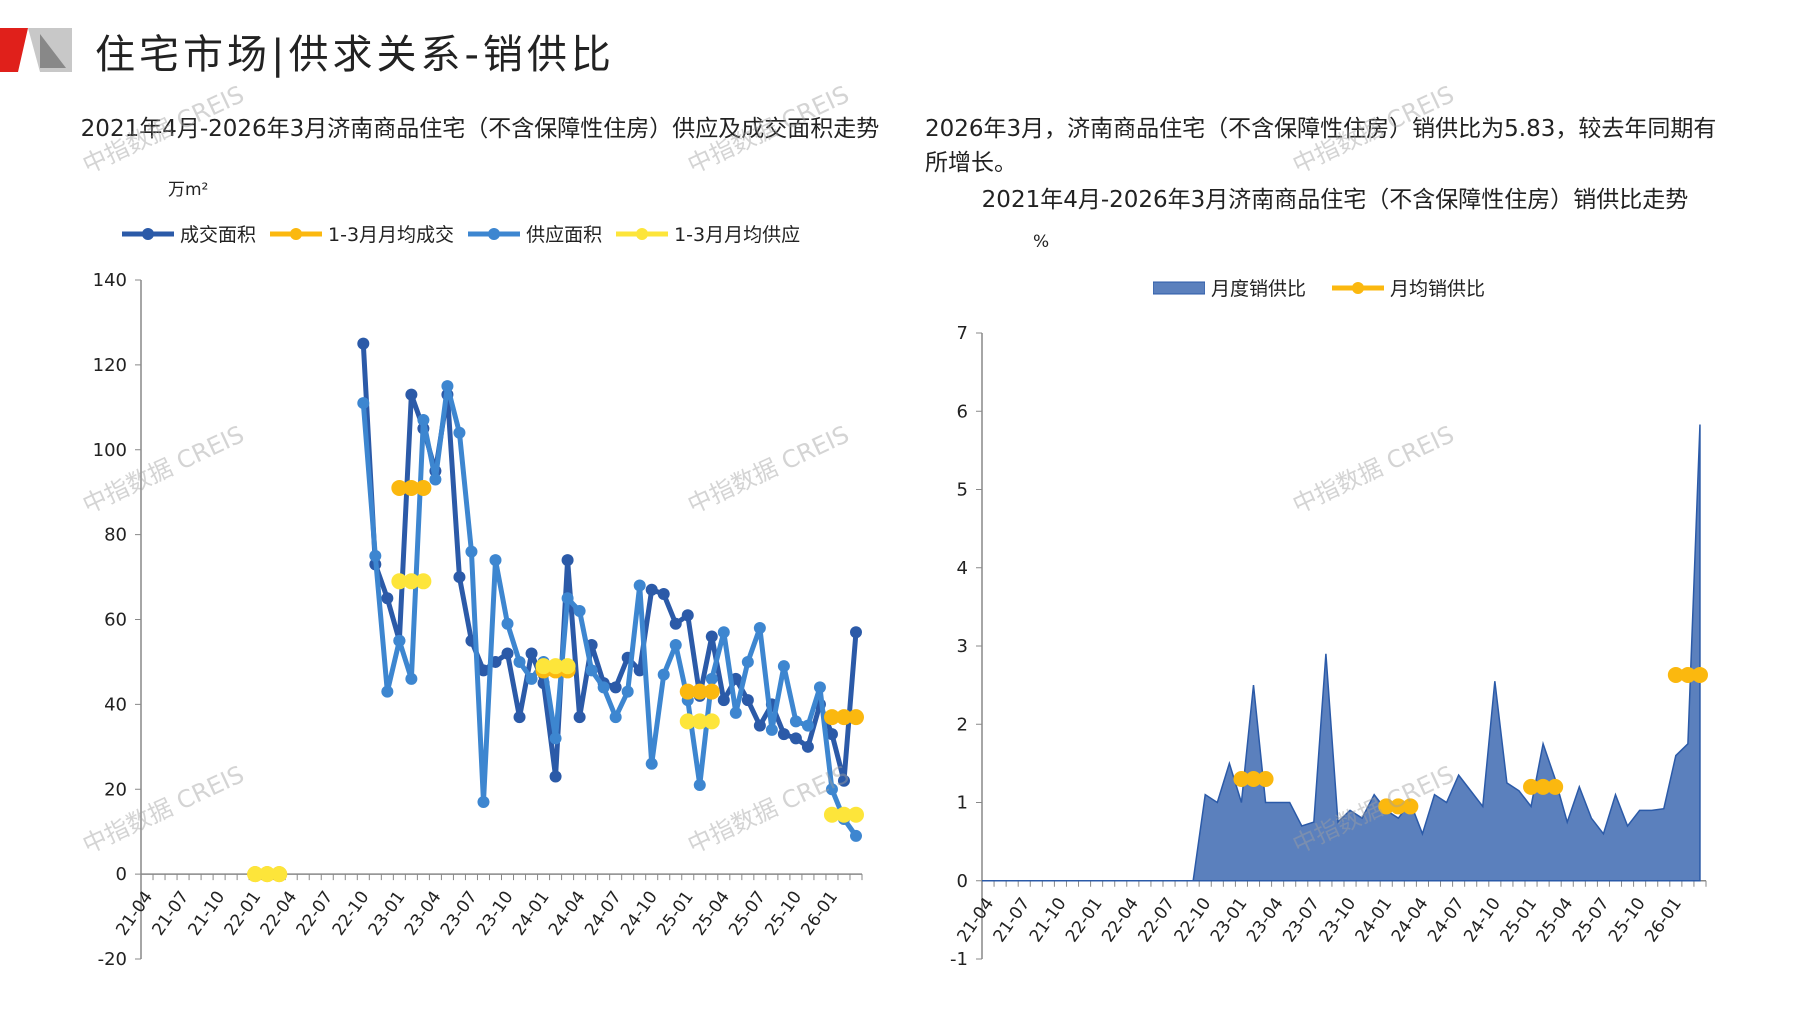  What do you see at coordinates (1335, 200) in the screenshot?
I see `right-chart-title: 2021年4月-2026年3月济南商品住宅（不含保障性住房）销供比走势` at bounding box center [1335, 200].